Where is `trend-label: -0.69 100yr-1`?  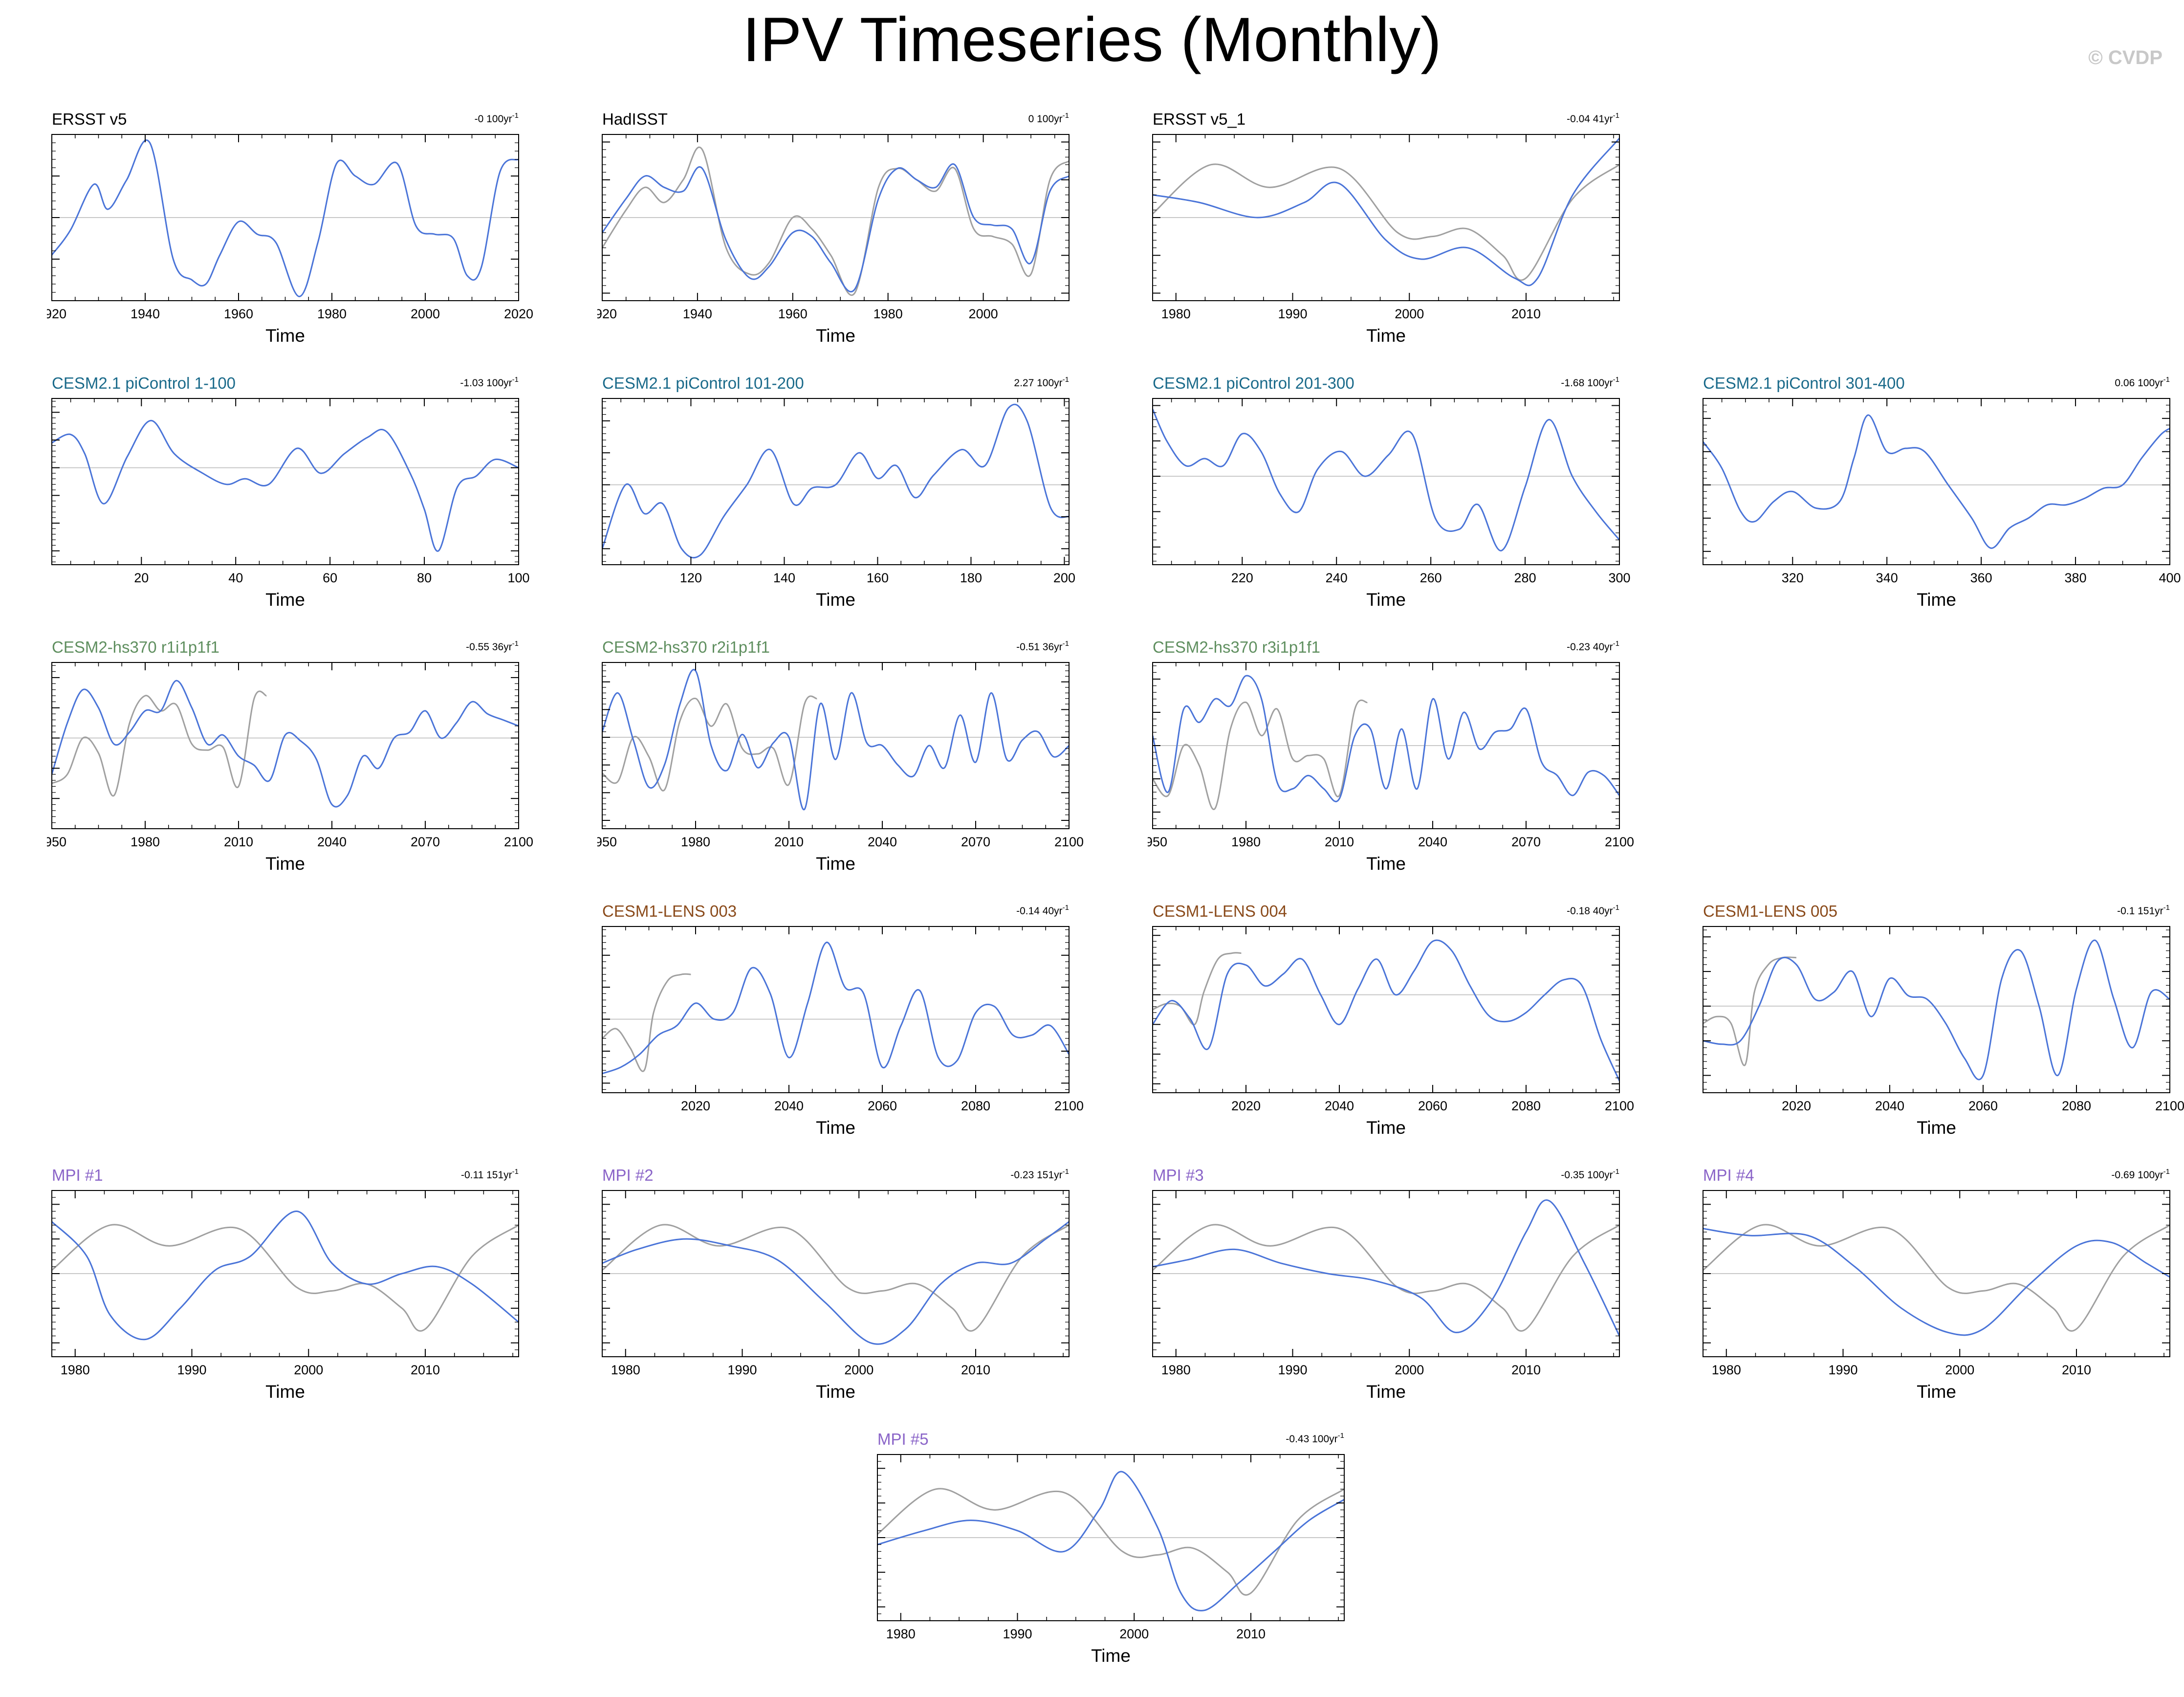
trend-label: -0.69 100yr-1 is located at coordinates (2140, 1174).